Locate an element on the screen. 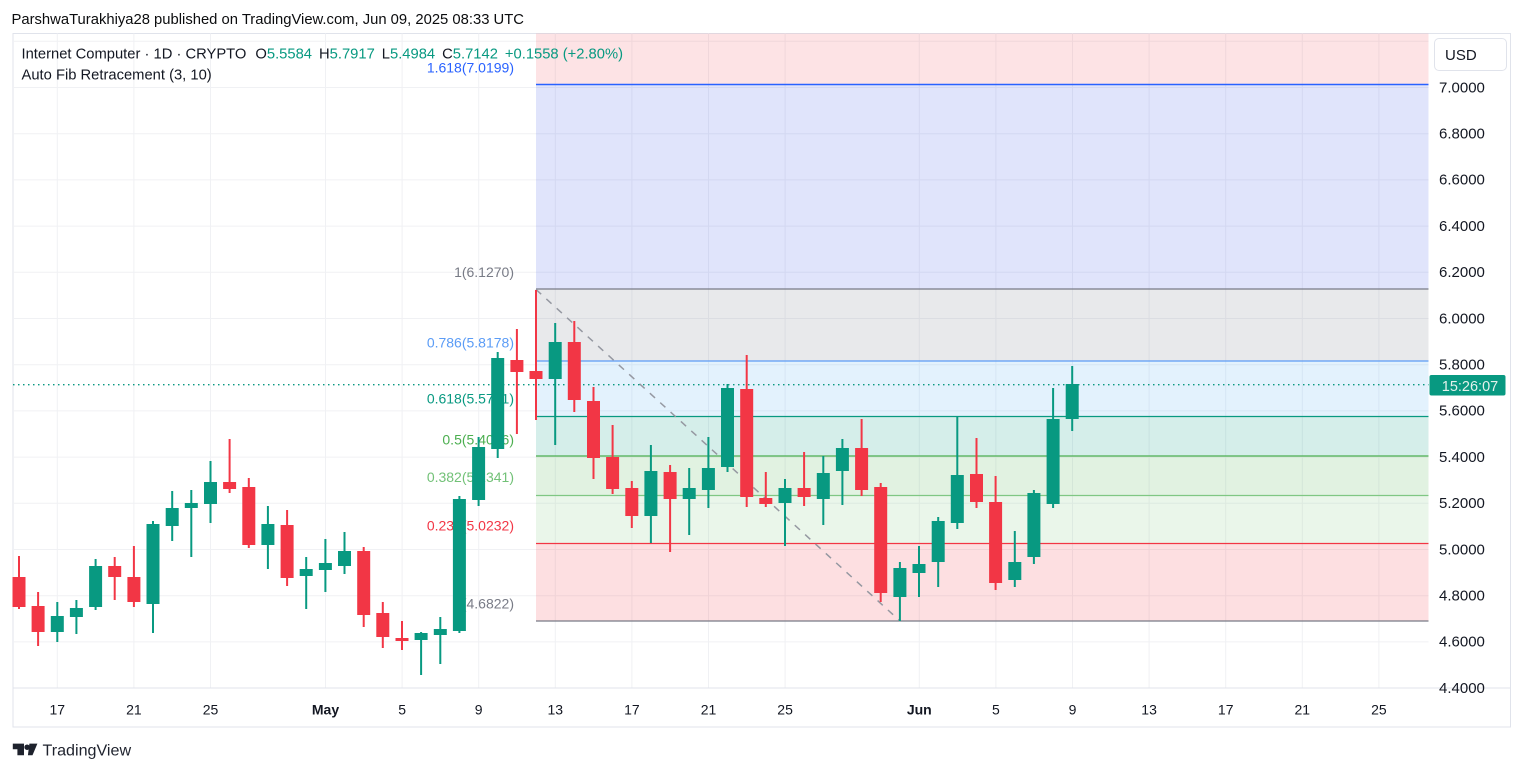 Image resolution: width=1524 pixels, height=772 pixels. svg-text: 6.6000 is located at coordinates (1462, 180).